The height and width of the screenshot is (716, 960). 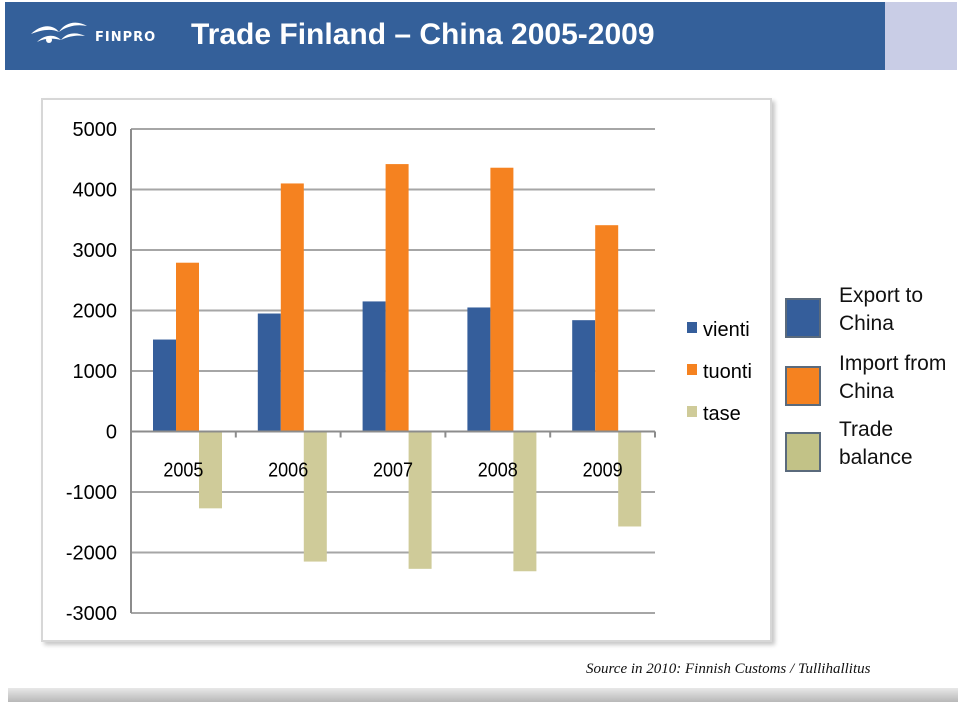 I want to click on y-tick-label: -3000, so click(x=91, y=614).